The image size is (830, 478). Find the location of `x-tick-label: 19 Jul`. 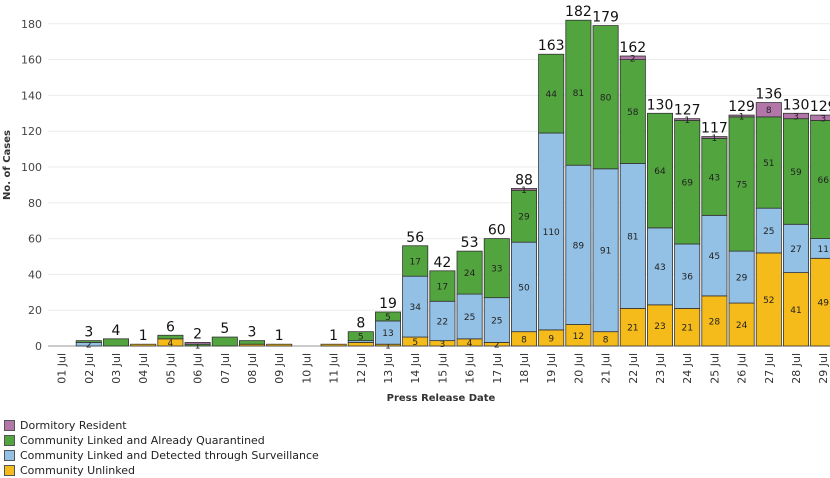

x-tick-label: 19 Jul is located at coordinates (551, 368).